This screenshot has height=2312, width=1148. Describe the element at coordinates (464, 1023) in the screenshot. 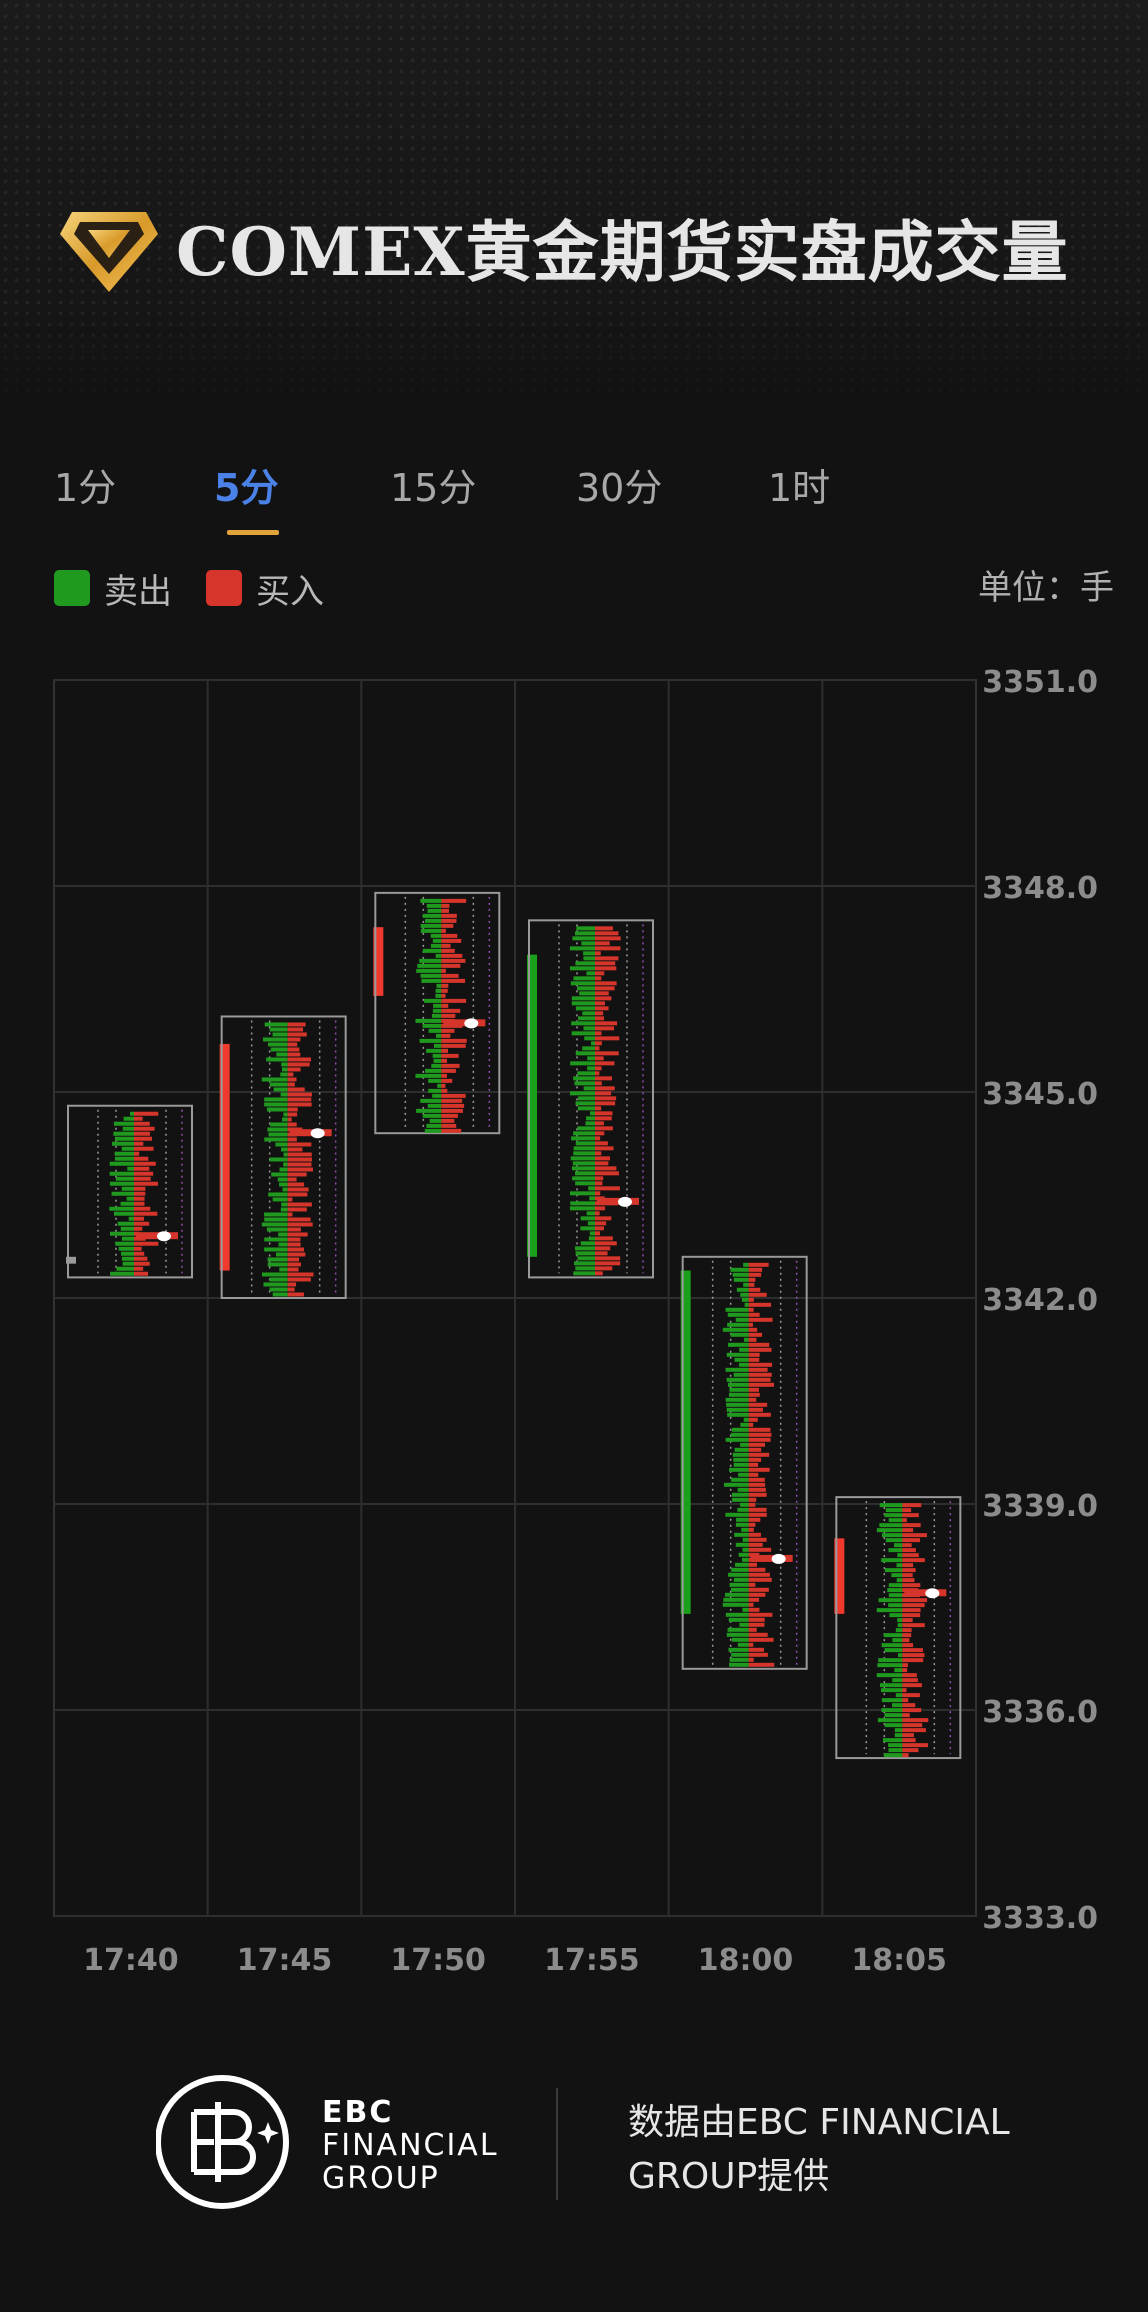

I see `poc-bar` at that location.